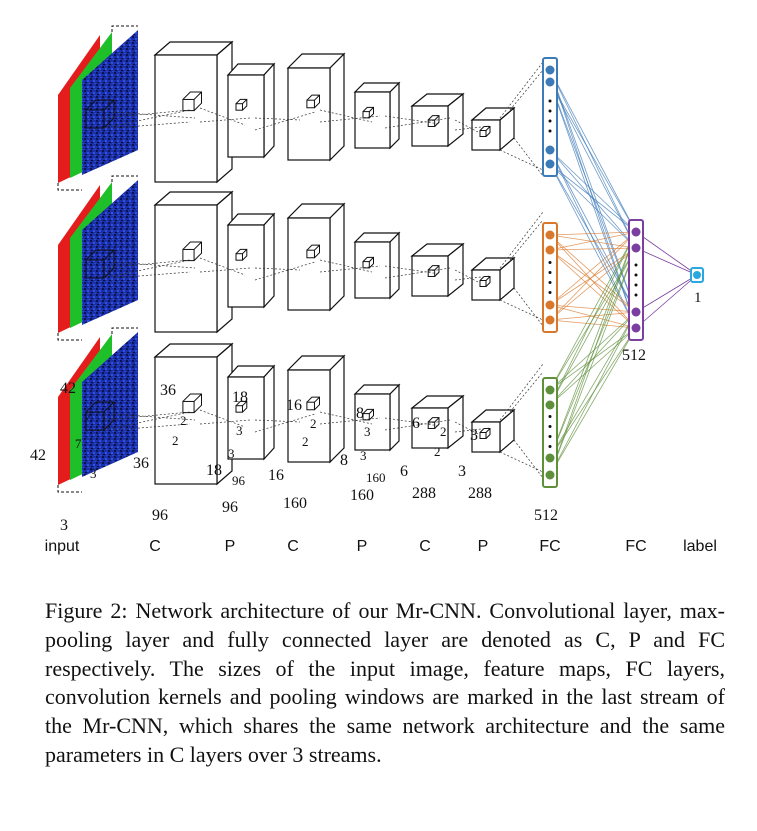  Describe the element at coordinates (160, 515) in the screenshot. I see `dimension-label-c1-d: 96` at that location.